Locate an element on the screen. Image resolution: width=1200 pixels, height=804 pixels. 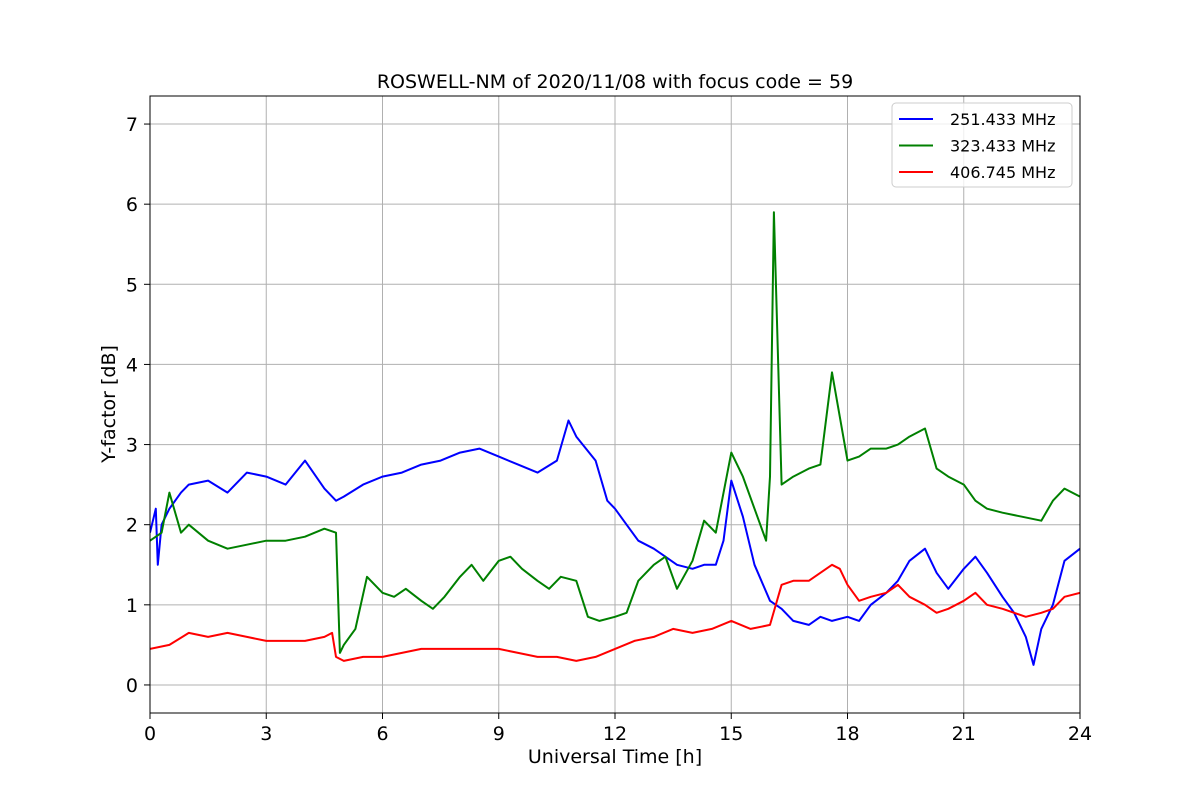
y-tick-label: 3 is located at coordinates (132, 446).